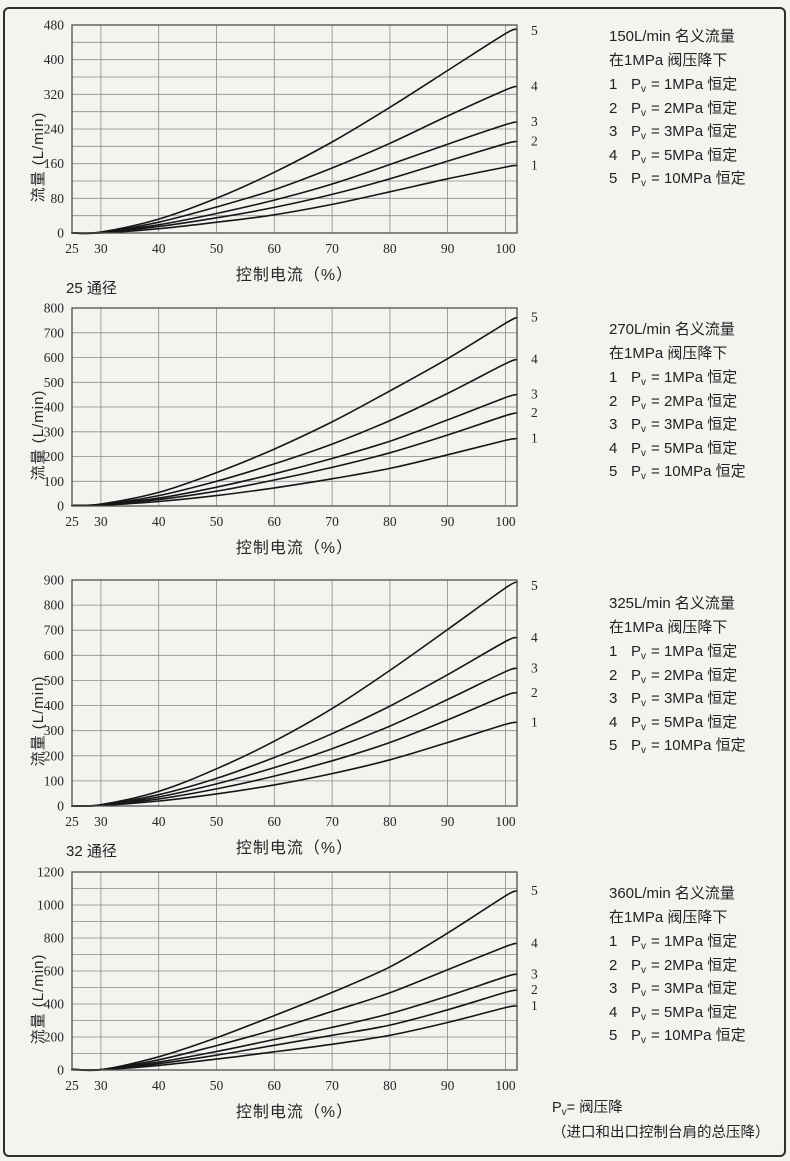  Describe the element at coordinates (534, 653) in the screenshot. I see `curve-number-labels: 1 2 3 4 5` at that location.